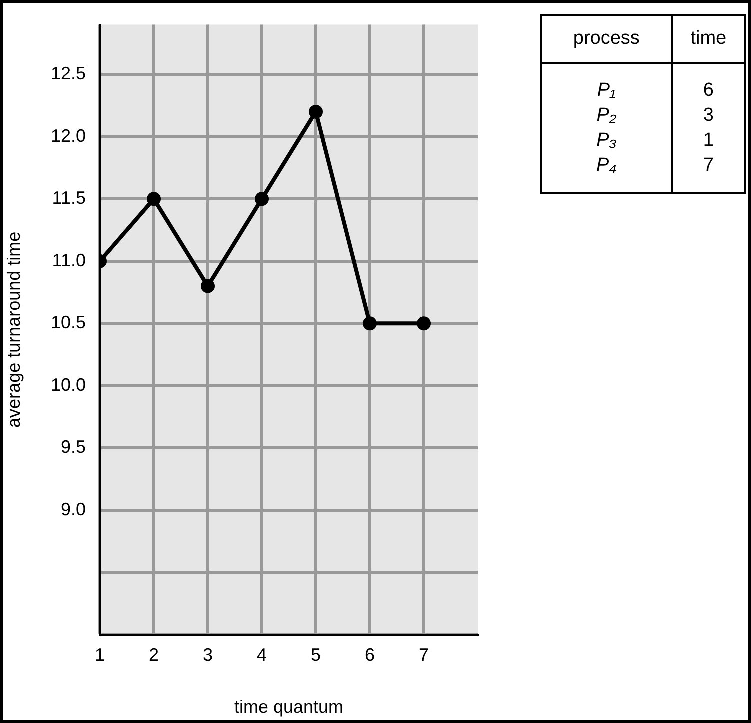  What do you see at coordinates (289, 707) in the screenshot?
I see `x-axis-title: time quantum` at bounding box center [289, 707].